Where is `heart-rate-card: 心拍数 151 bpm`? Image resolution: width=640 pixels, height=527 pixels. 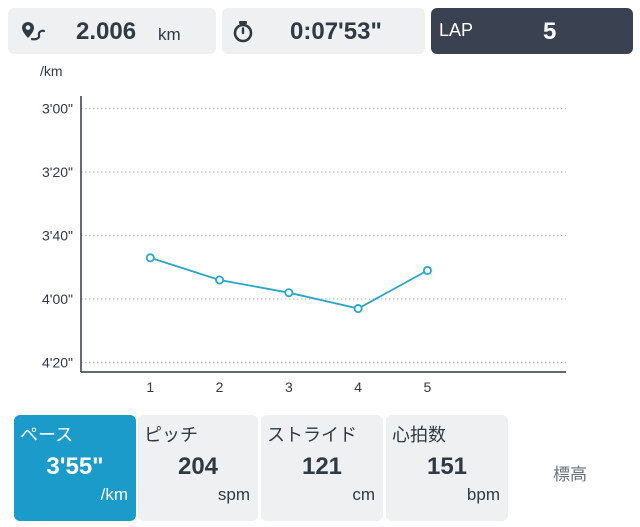 heart-rate-card: 心拍数 151 bpm is located at coordinates (447, 468).